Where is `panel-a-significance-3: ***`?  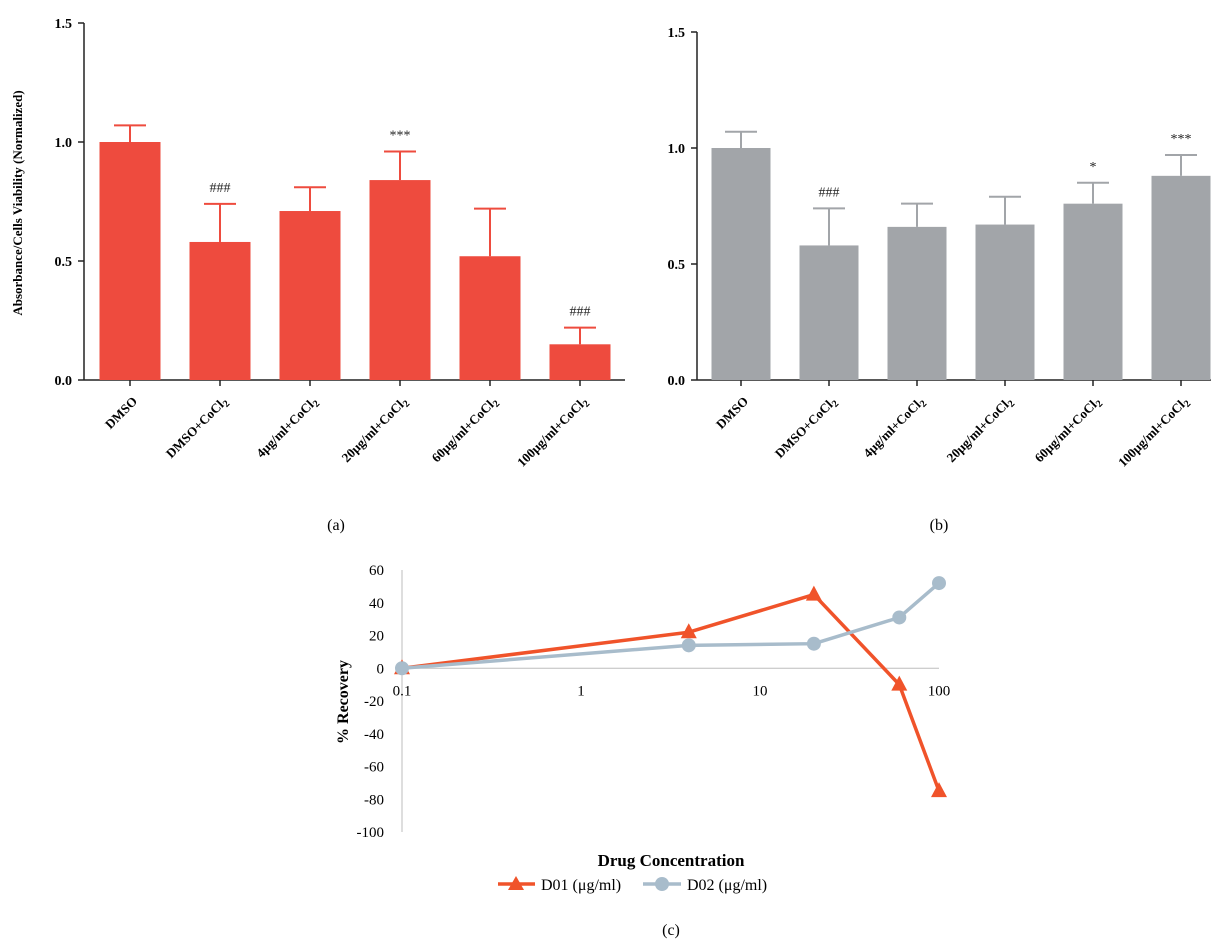
panel-a-significance-3: *** is located at coordinates (400, 136).